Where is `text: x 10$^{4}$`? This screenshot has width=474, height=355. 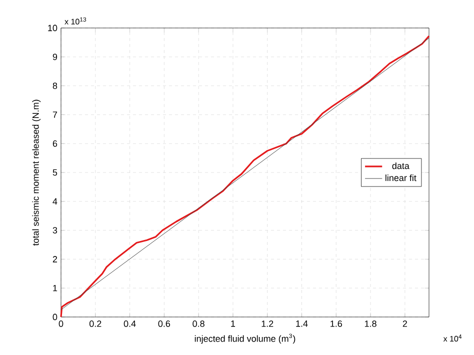
text: x 10$^{4}$ is located at coordinates (452, 338).